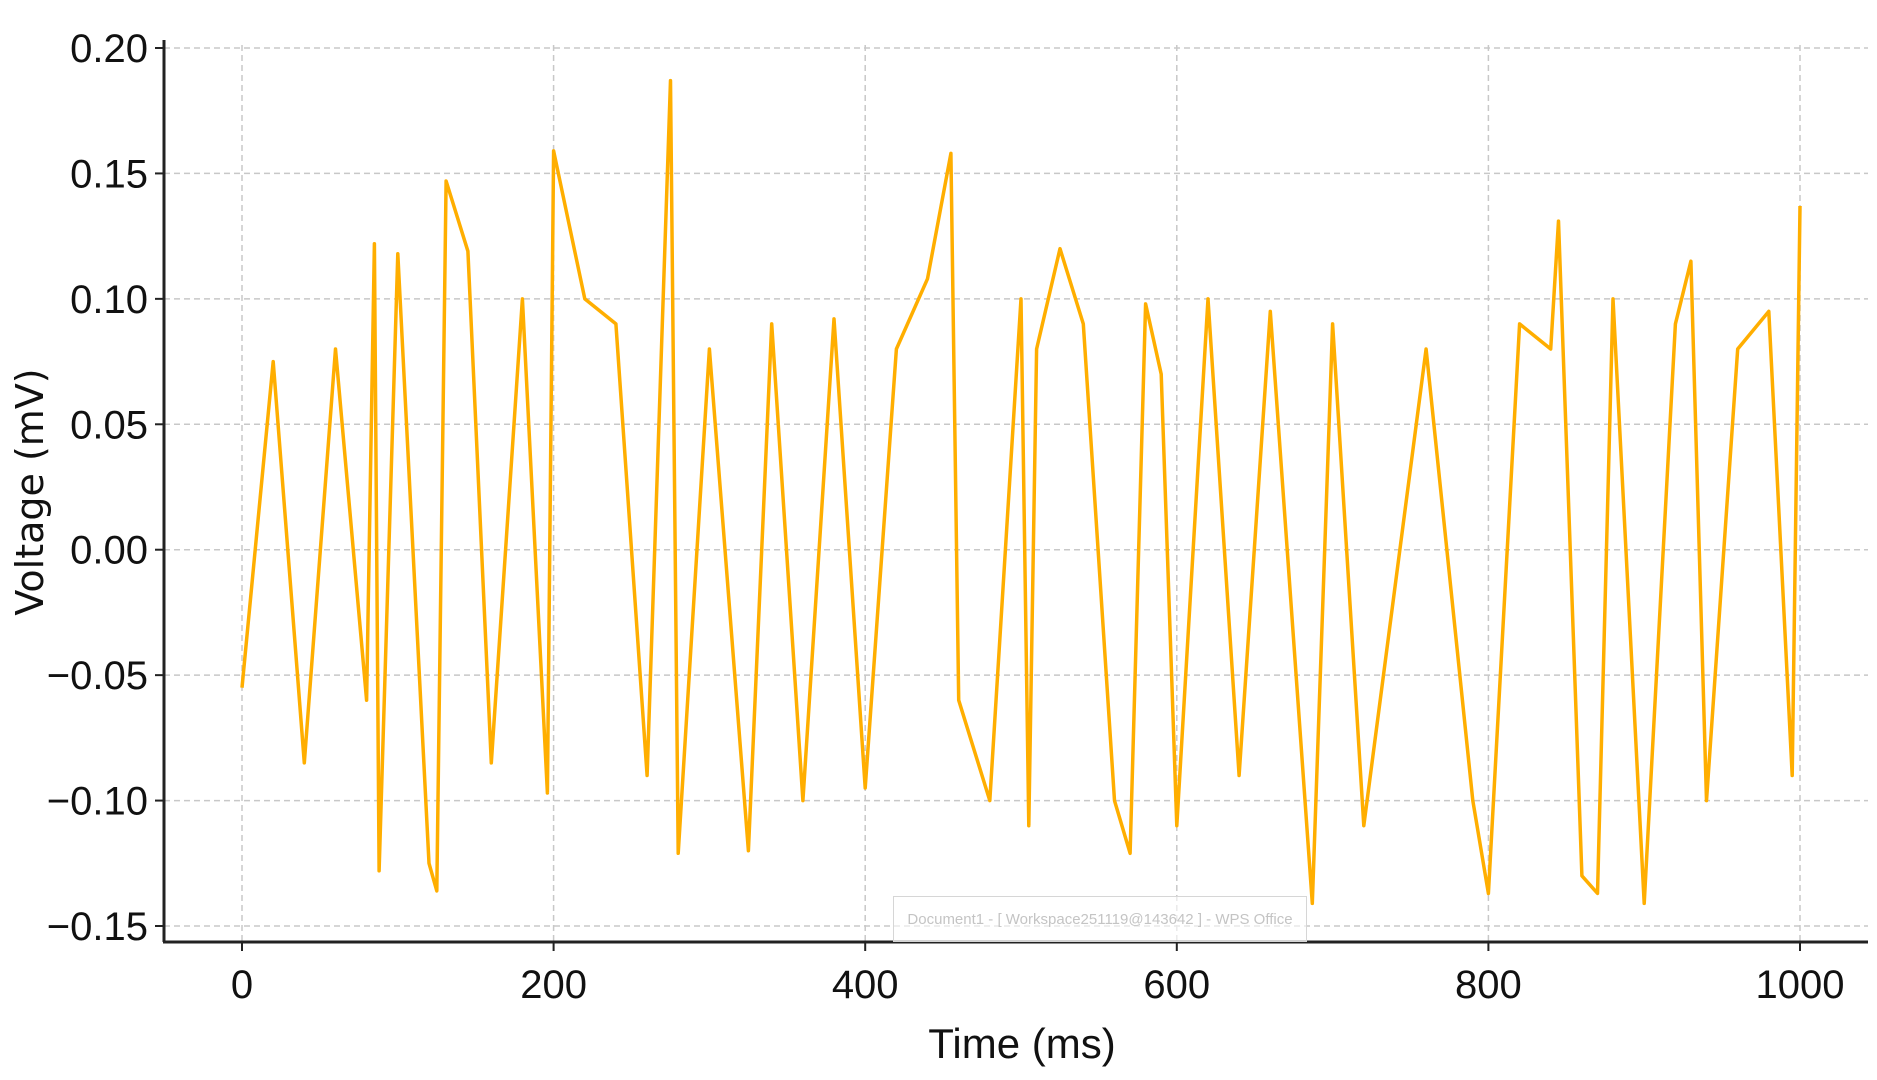 The width and height of the screenshot is (1877, 1080). What do you see at coordinates (1176, 985) in the screenshot?
I see `x-tick-label: 600` at bounding box center [1176, 985].